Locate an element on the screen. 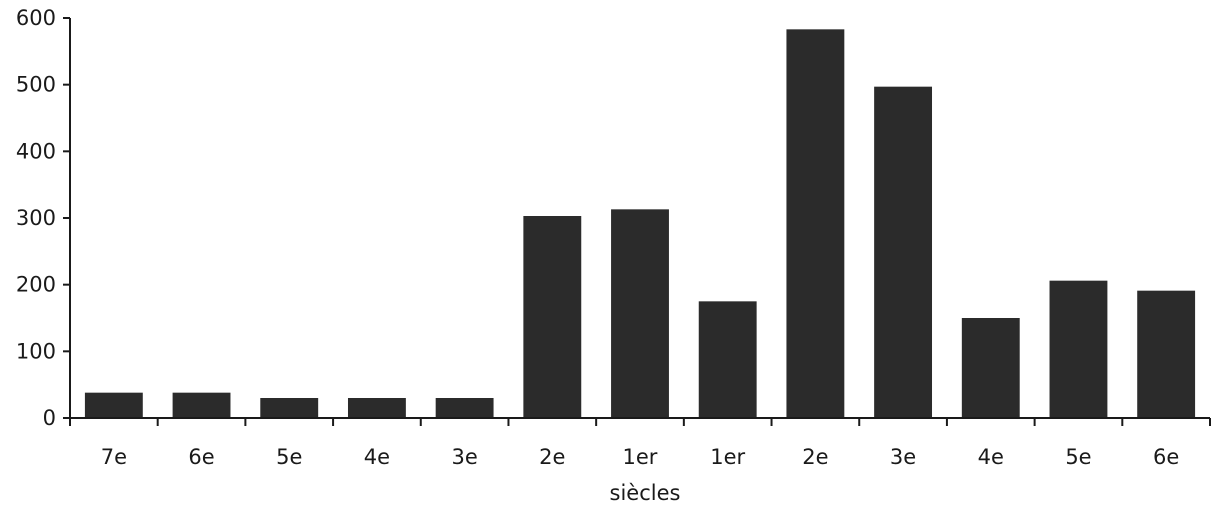 The image size is (1215, 510). y-tick-label: 200 is located at coordinates (36, 285).